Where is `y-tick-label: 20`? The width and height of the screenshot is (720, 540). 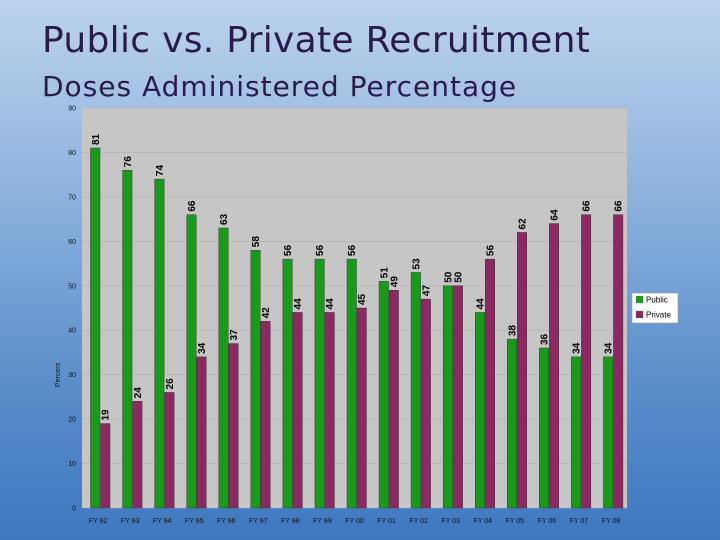
y-tick-label: 20 is located at coordinates (72, 420).